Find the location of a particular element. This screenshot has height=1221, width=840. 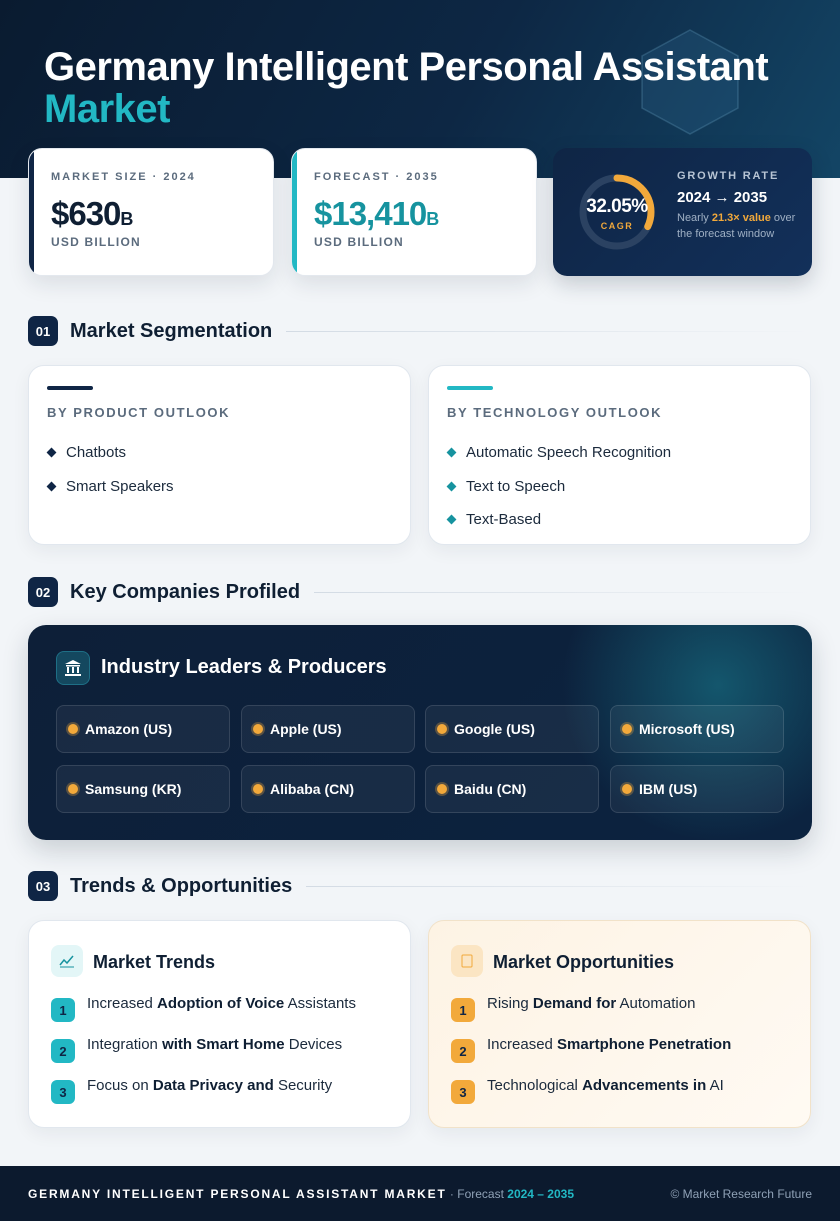

trend-text-pre: Increased is located at coordinates (122, 1003).